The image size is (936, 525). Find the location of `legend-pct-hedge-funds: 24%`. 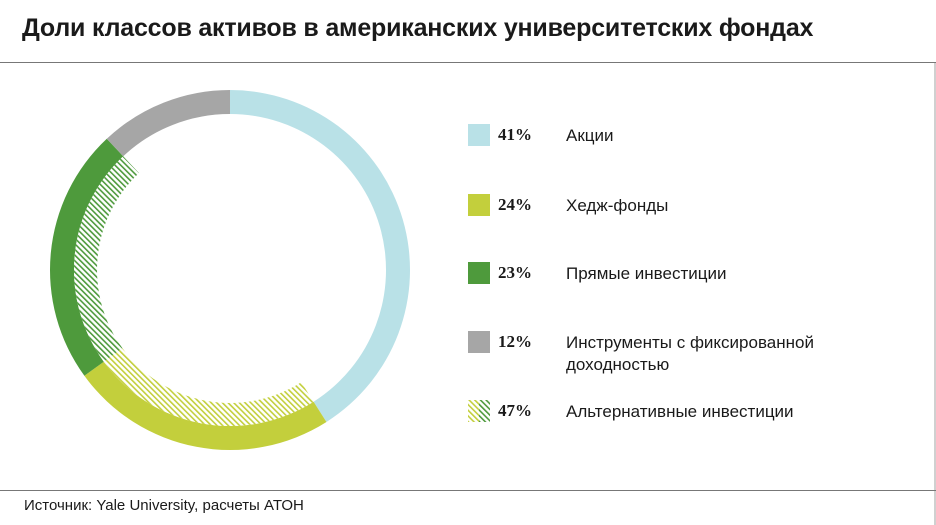

legend-pct-hedge-funds: 24% is located at coordinates (515, 204).